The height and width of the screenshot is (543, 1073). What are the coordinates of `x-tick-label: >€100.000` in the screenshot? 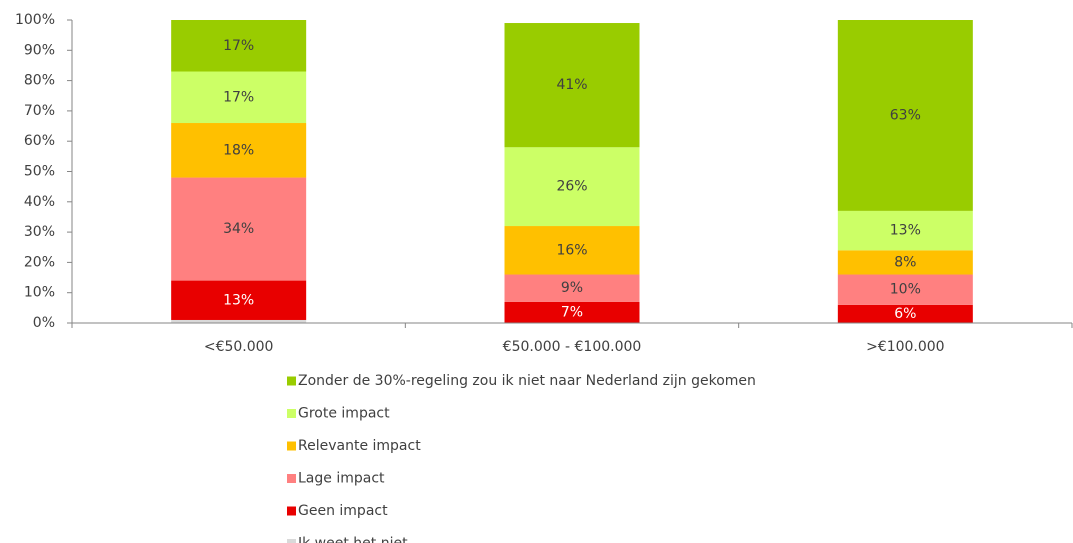 It's located at (905, 347).